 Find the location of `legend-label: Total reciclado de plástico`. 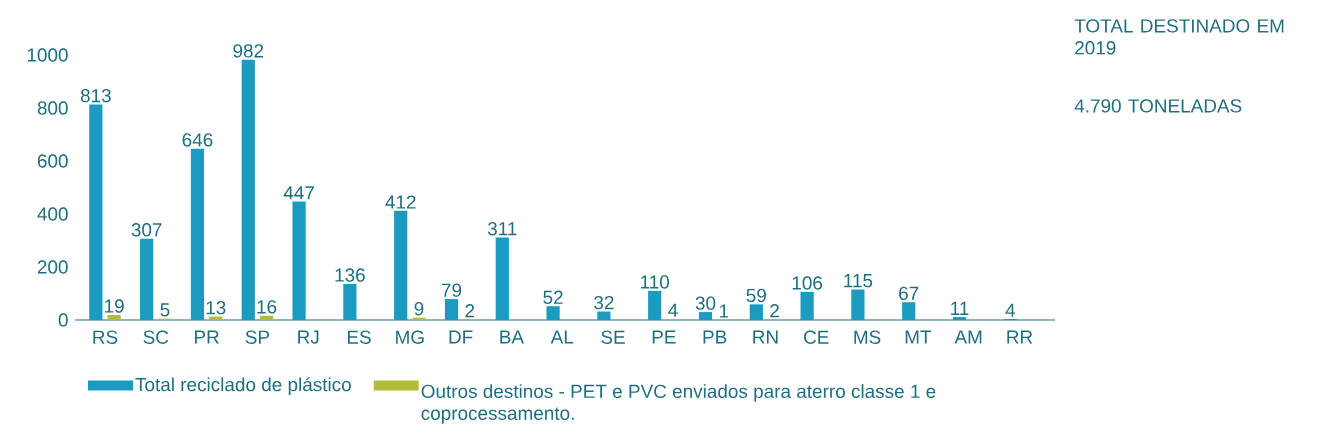

legend-label: Total reciclado de plástico is located at coordinates (243, 386).